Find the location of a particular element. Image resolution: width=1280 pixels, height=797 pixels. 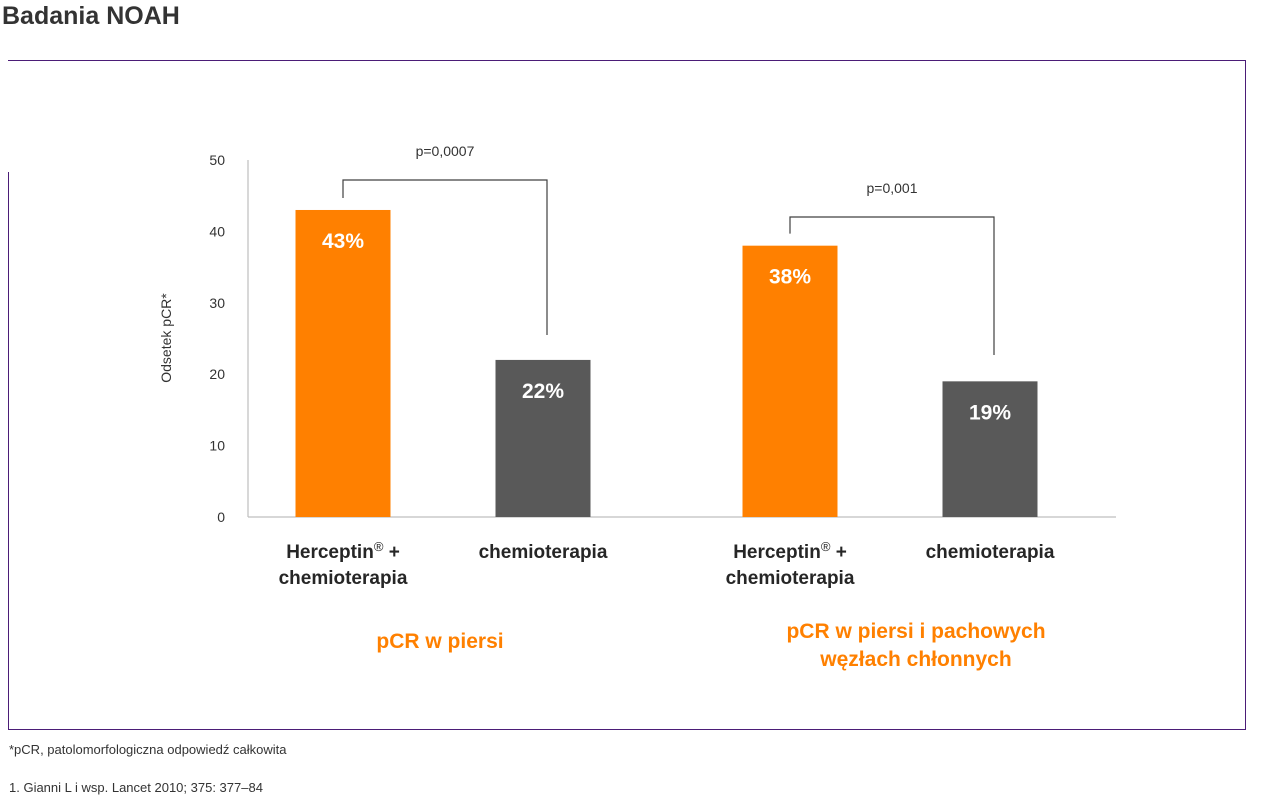

y-tick-label: 50 is located at coordinates (217, 160).